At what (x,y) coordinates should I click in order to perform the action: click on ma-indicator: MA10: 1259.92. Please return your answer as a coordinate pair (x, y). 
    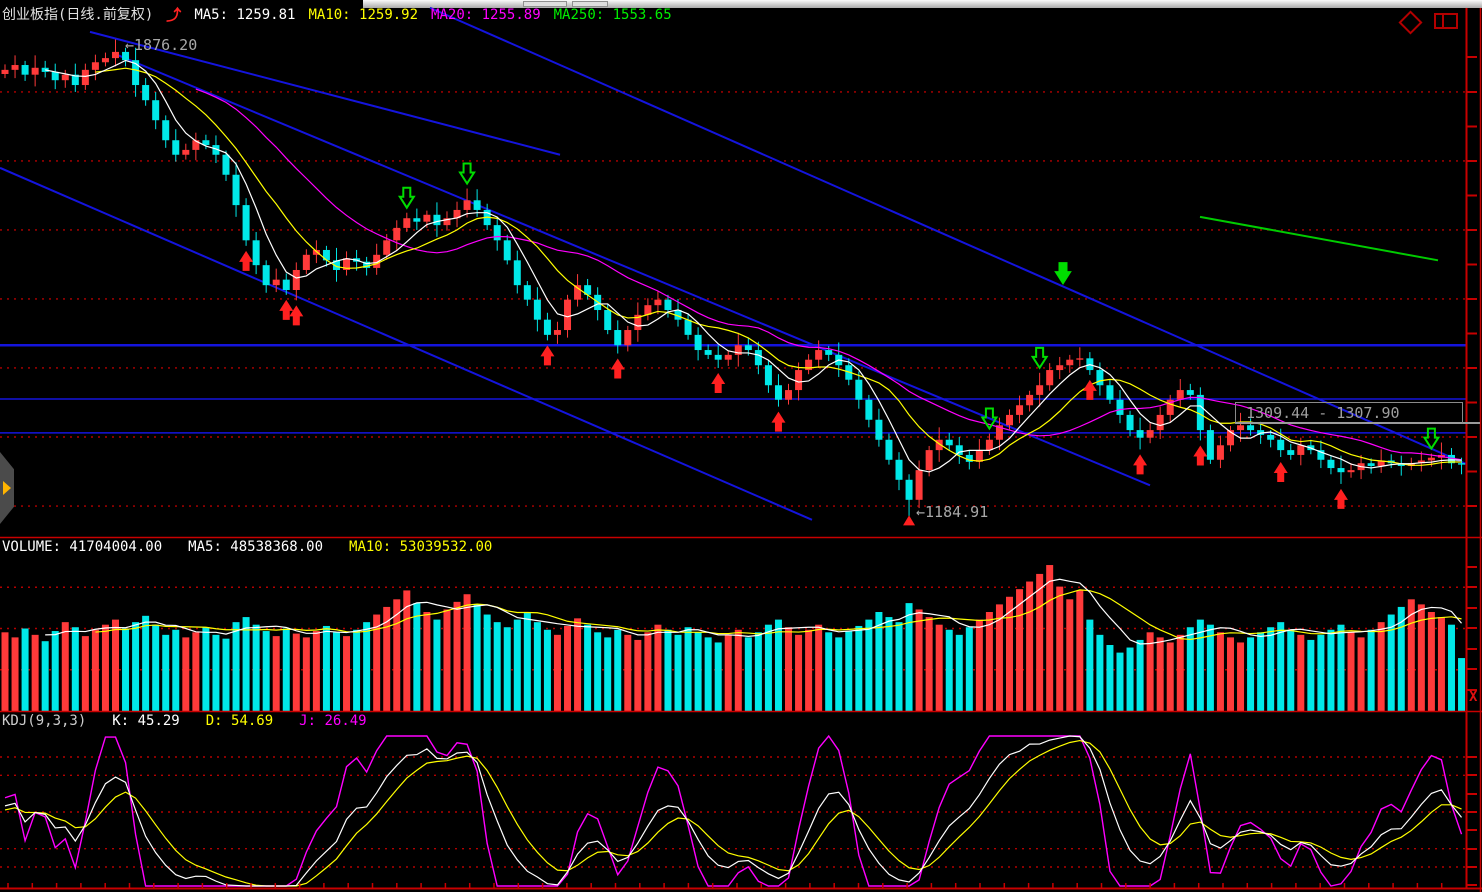
    Looking at the image, I should click on (363, 15).